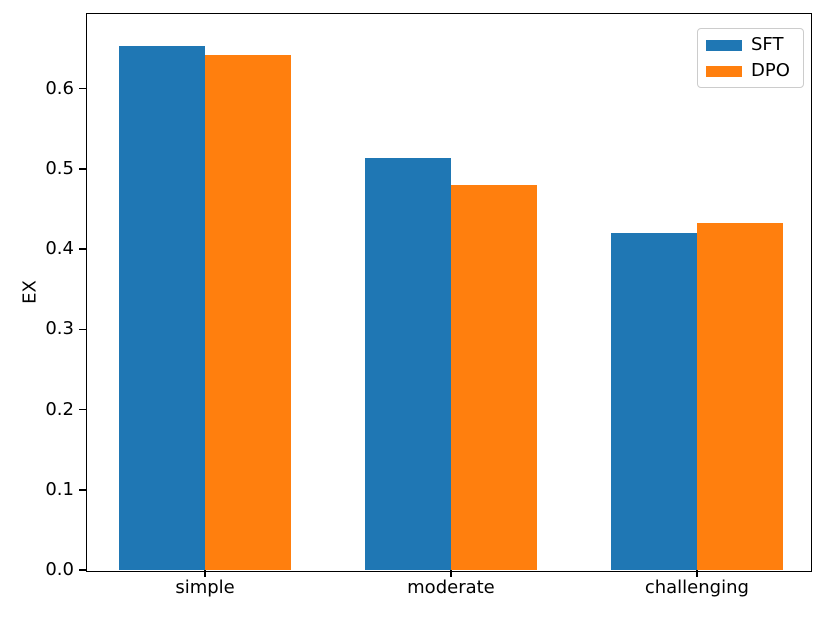 Image resolution: width=830 pixels, height=623 pixels. What do you see at coordinates (162, 308) in the screenshot?
I see `bar-sft-simple` at bounding box center [162, 308].